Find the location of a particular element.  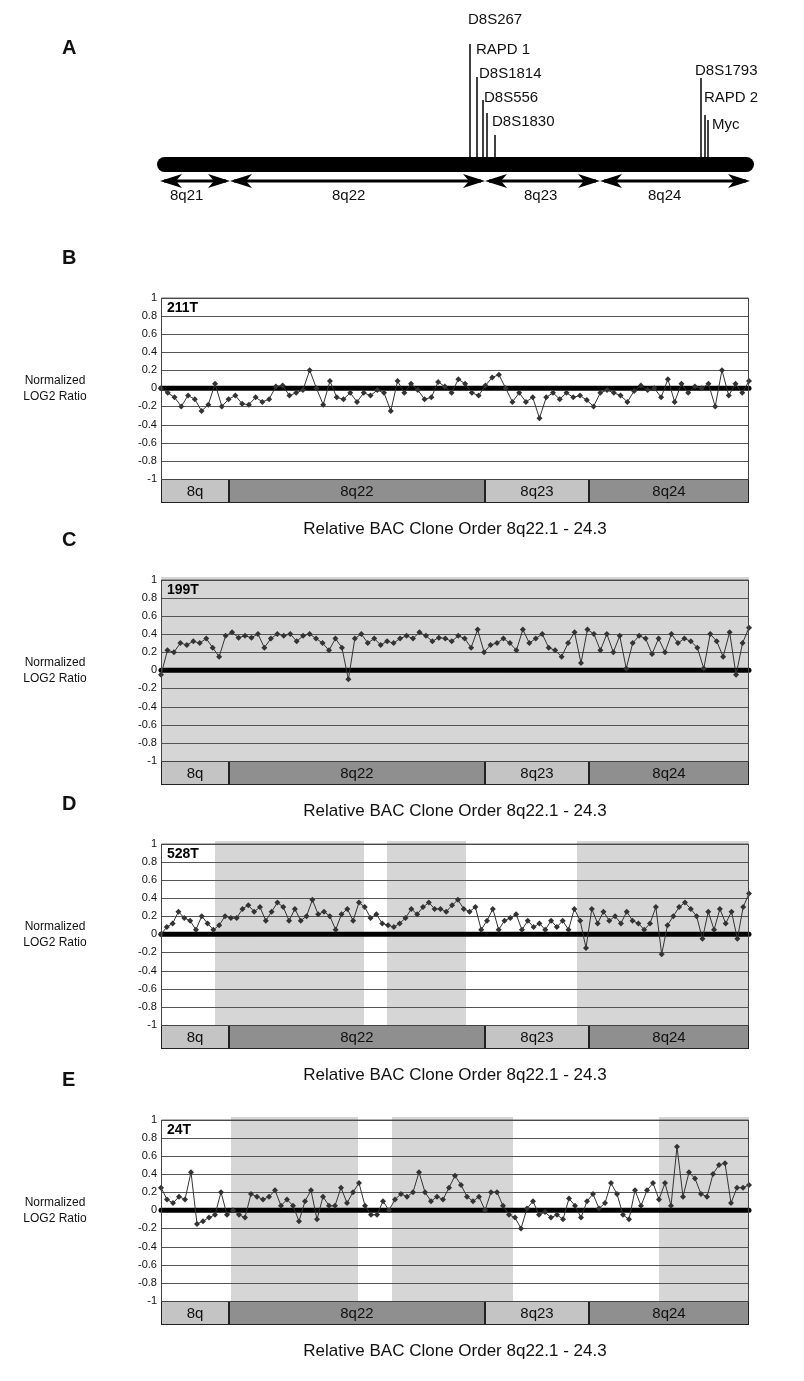

text: RAPD 1 is located at coordinates (503, 48).